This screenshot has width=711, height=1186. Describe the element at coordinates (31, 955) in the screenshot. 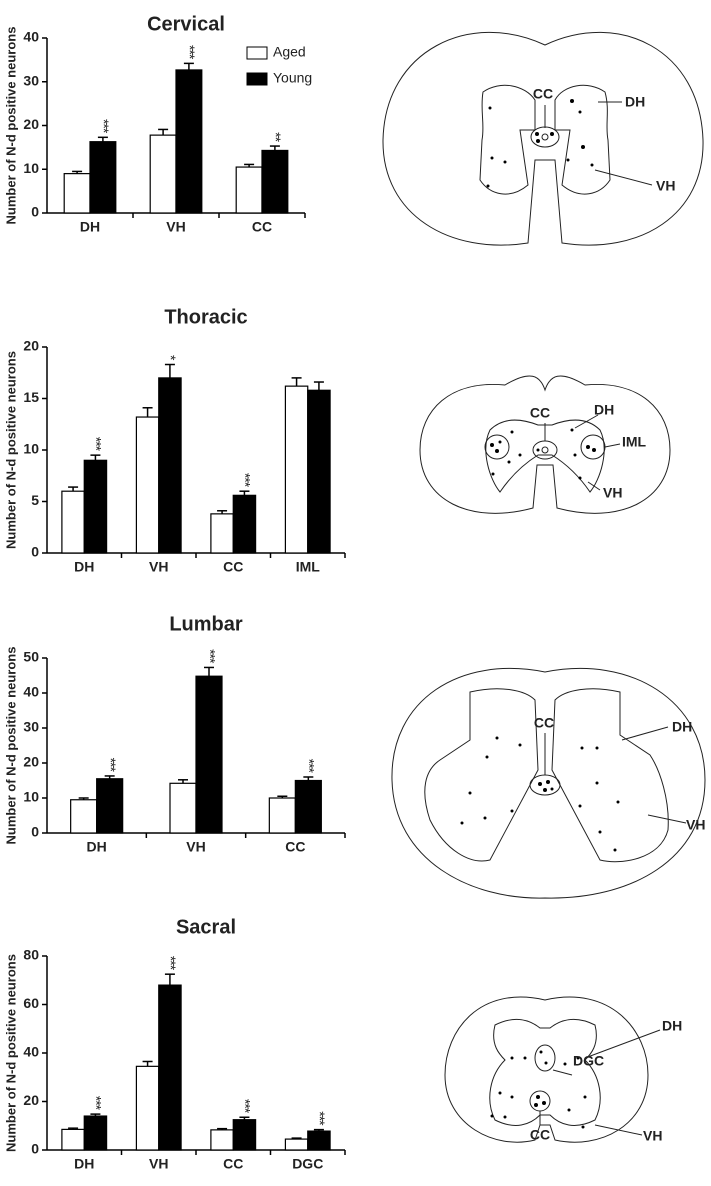

I see `y-tick-label: 80` at that location.